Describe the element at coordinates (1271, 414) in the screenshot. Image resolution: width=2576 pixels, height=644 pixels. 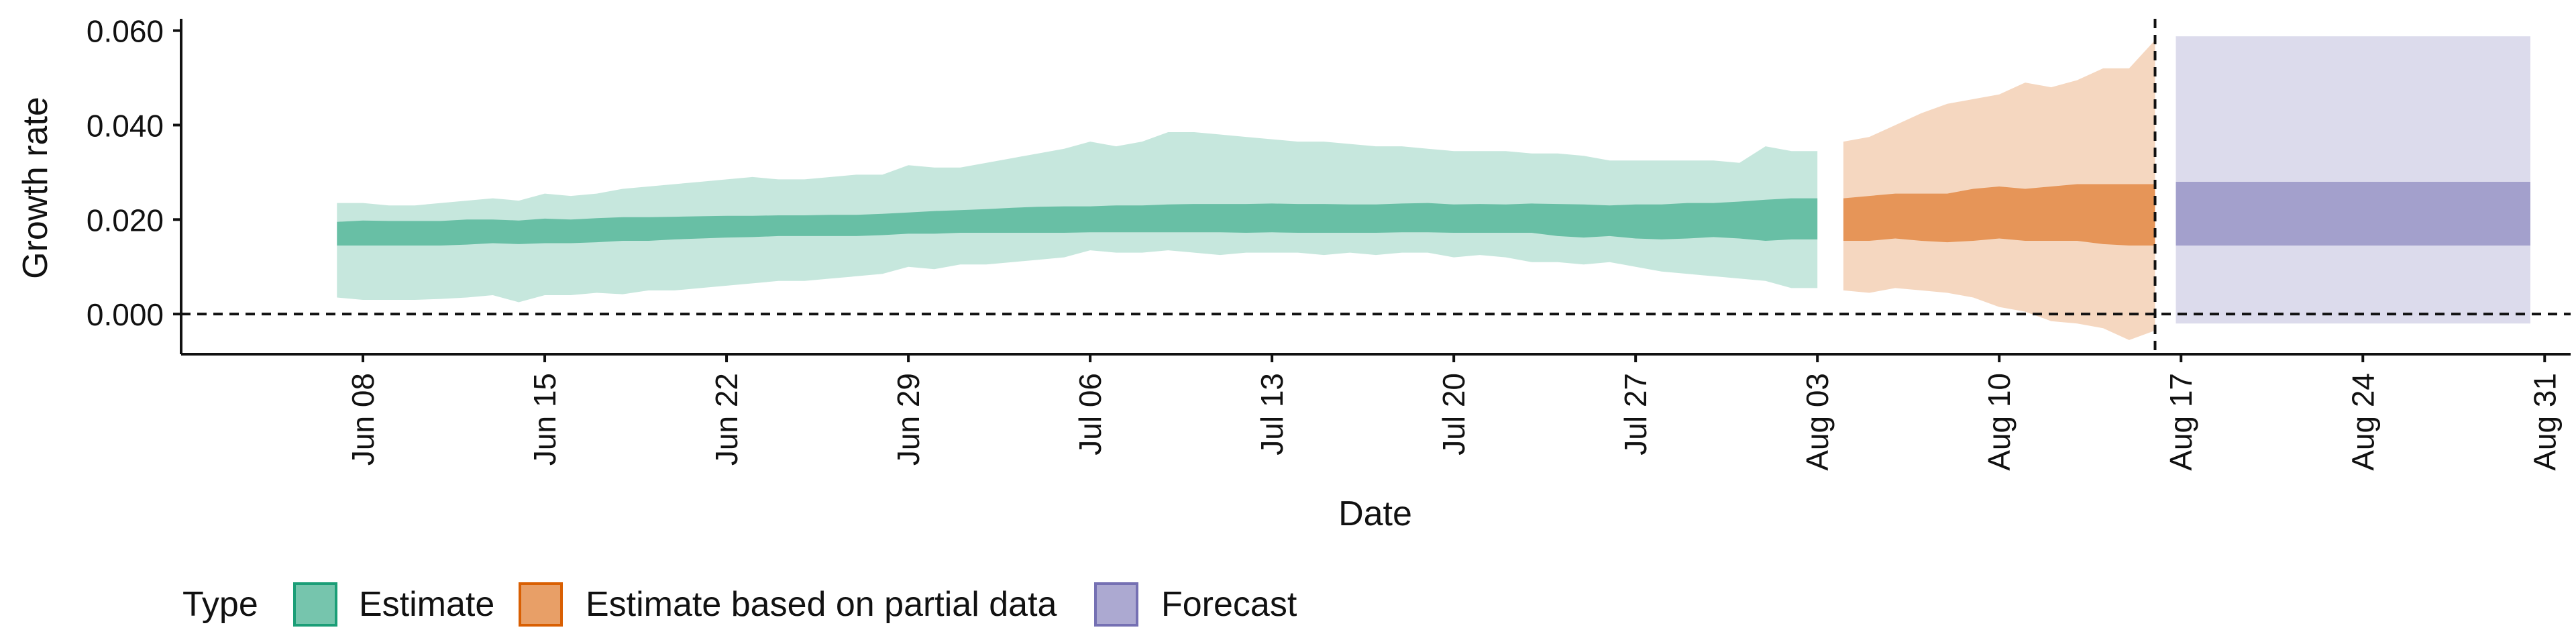
I see `x-tick-label: Jul 13` at that location.